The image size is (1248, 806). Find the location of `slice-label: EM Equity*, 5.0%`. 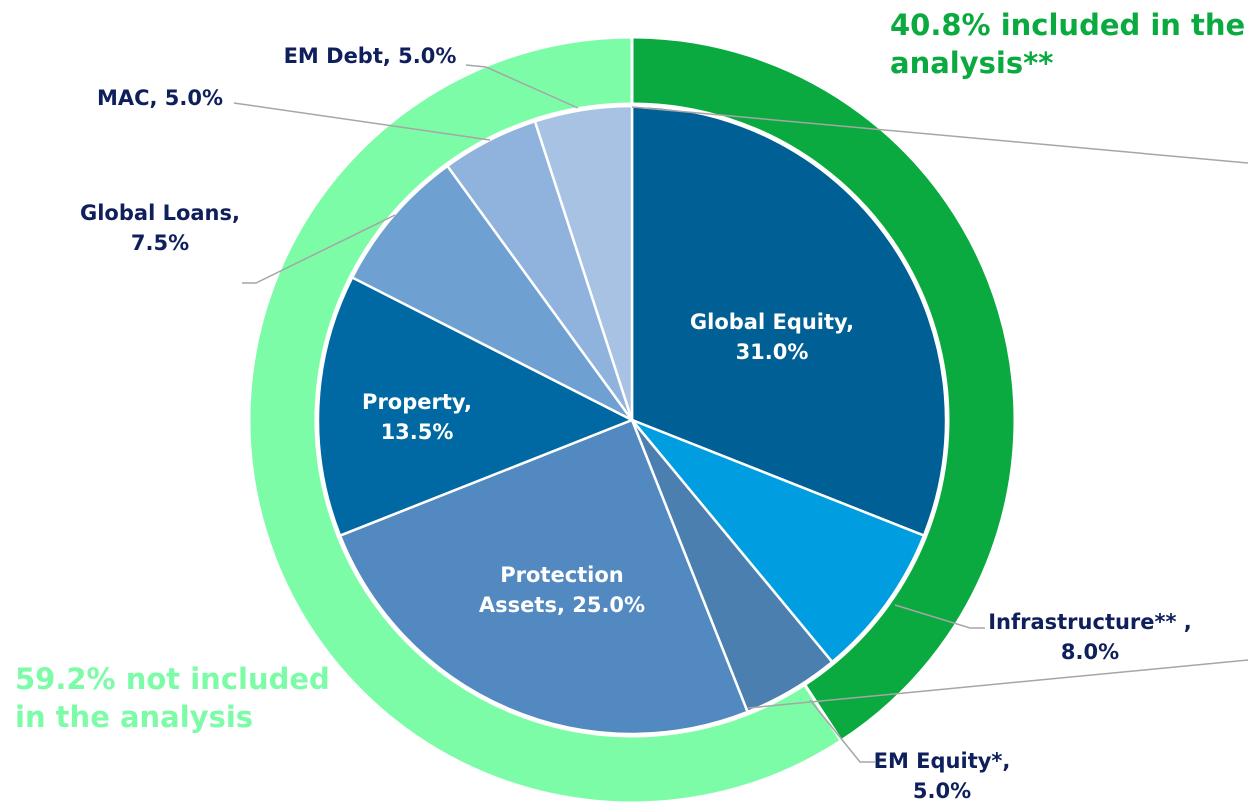

slice-label: EM Equity*, 5.0% is located at coordinates (942, 776).